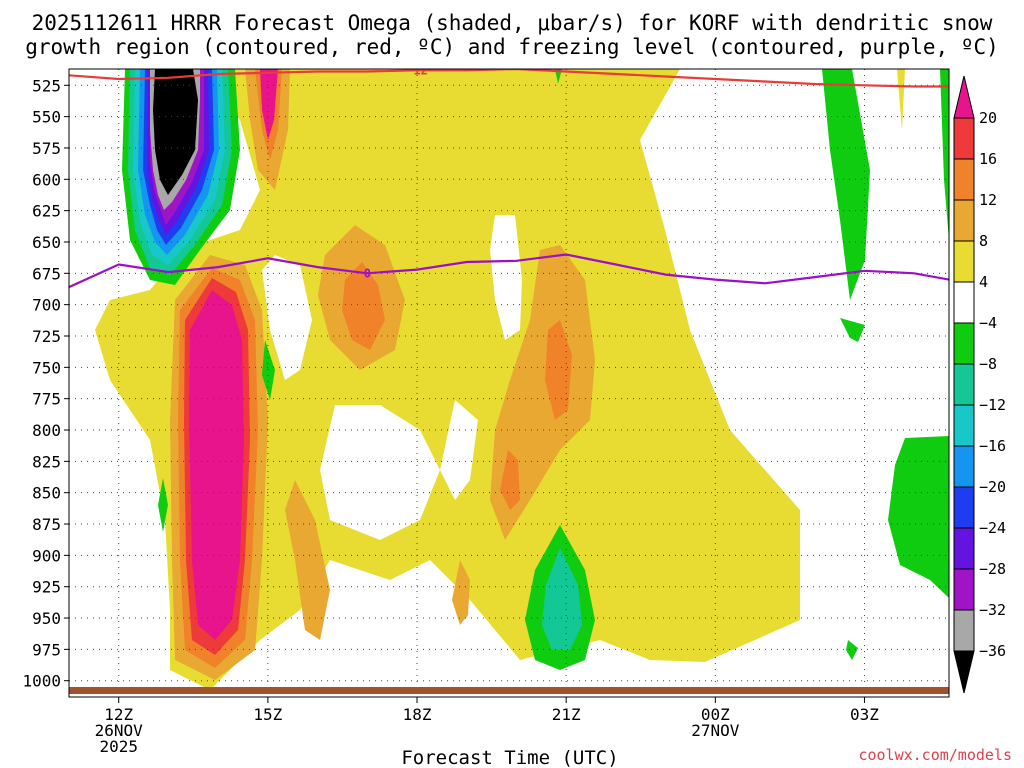 This screenshot has height=768, width=1024. What do you see at coordinates (852, 330) in the screenshot?
I see `omega-sink-right-mid` at bounding box center [852, 330].